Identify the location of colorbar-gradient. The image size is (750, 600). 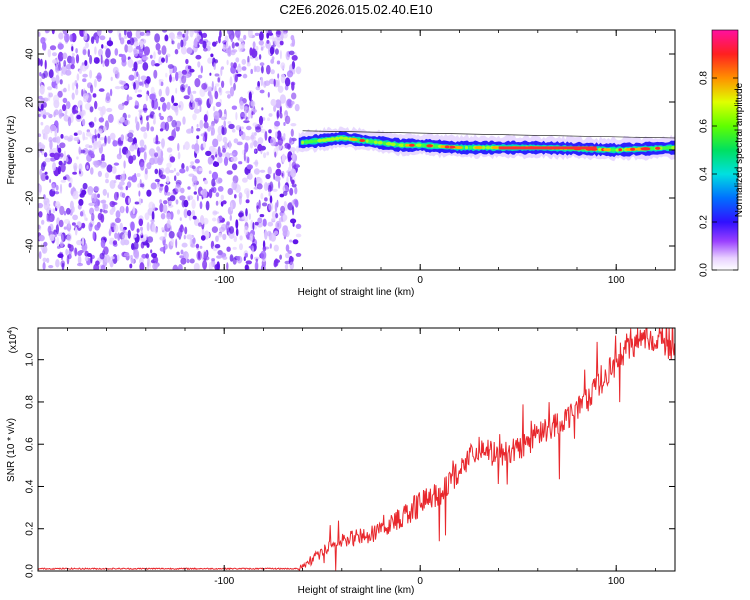
(725, 150).